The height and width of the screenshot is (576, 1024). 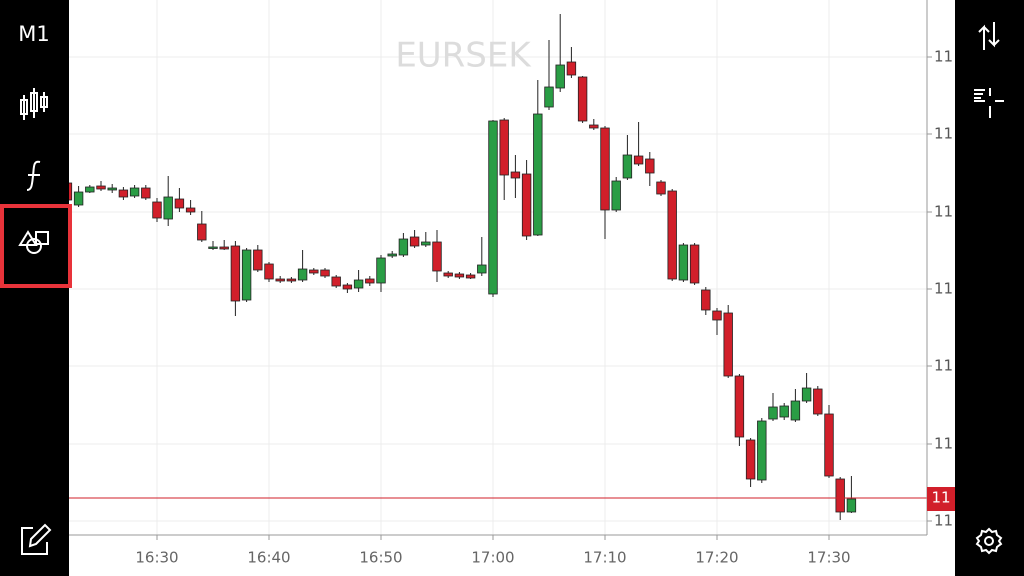 I want to click on x-tick-label: 16:40, so click(x=268, y=558).